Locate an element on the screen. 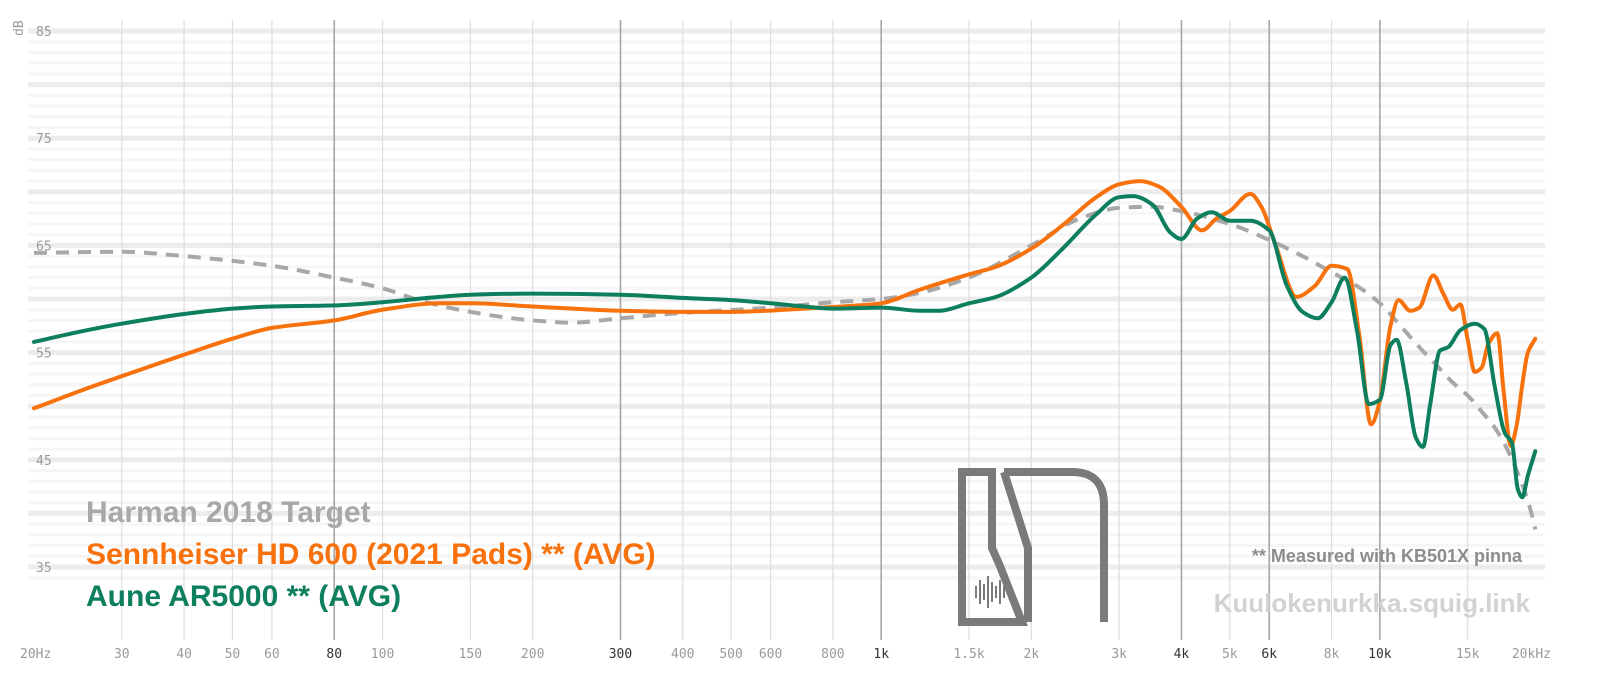  x-tick-label: 60 is located at coordinates (272, 654).